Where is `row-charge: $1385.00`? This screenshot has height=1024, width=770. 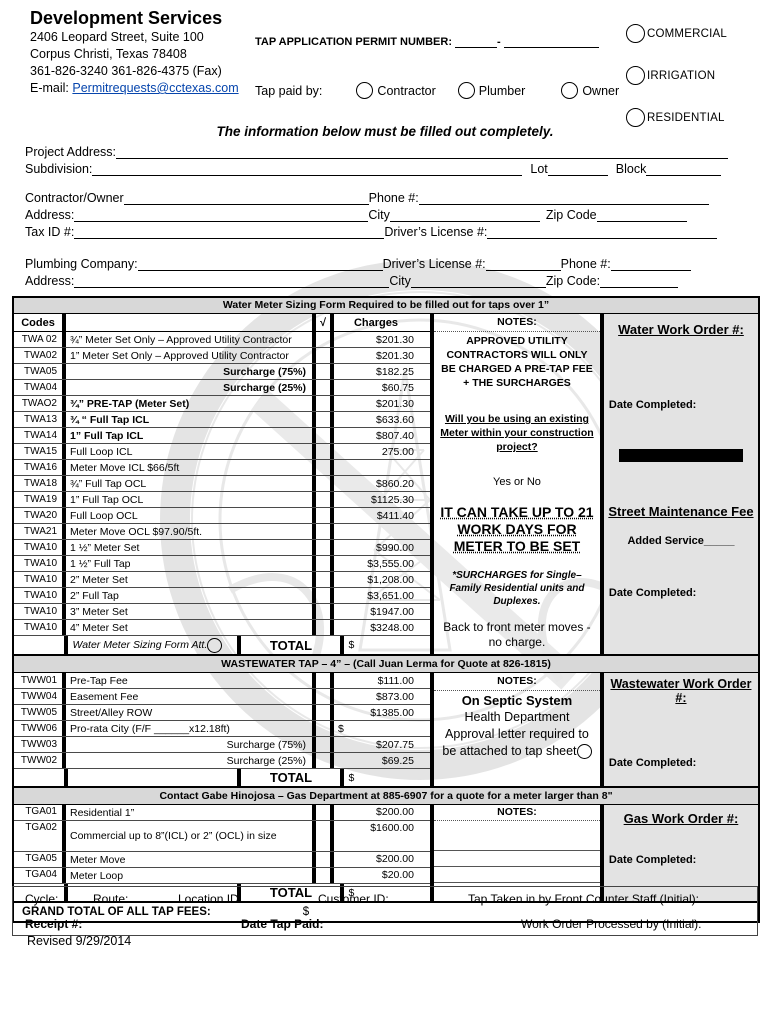 row-charge: $1385.00 is located at coordinates (392, 712).